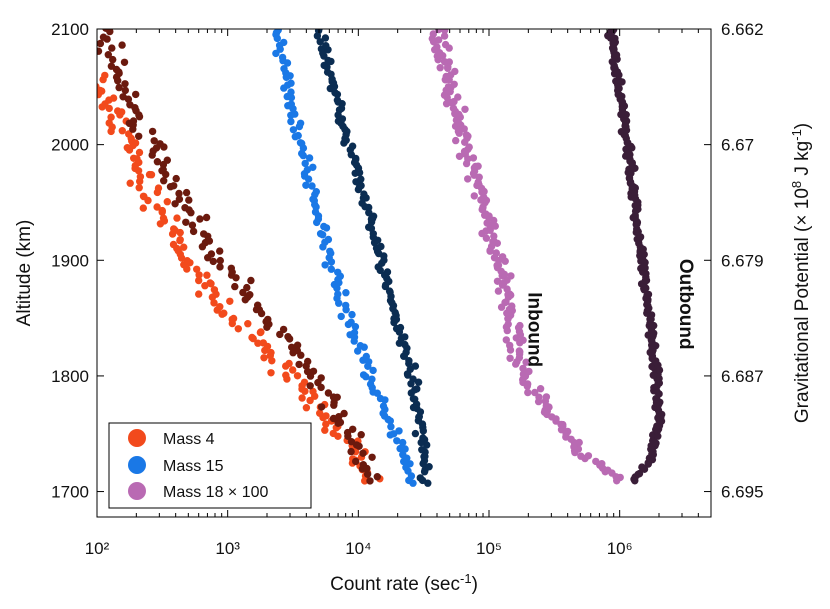 The height and width of the screenshot is (609, 830). What do you see at coordinates (193, 466) in the screenshot?
I see `legend-label-mass-15: Mass 15` at bounding box center [193, 466].